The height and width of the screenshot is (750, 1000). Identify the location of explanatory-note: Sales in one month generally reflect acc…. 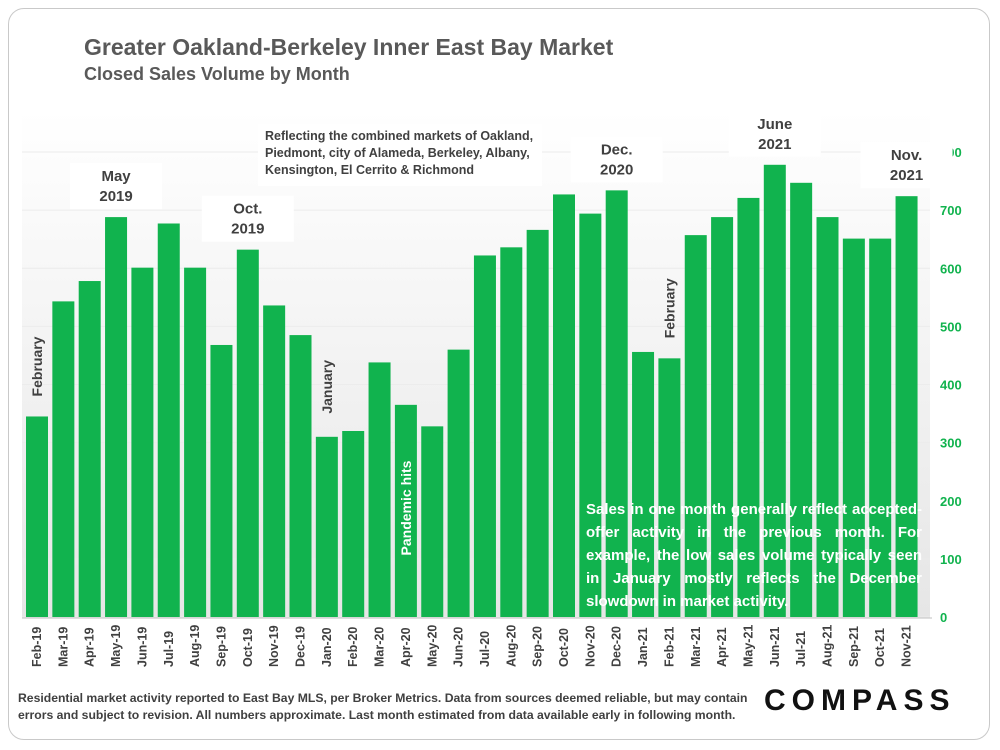
(754, 555).